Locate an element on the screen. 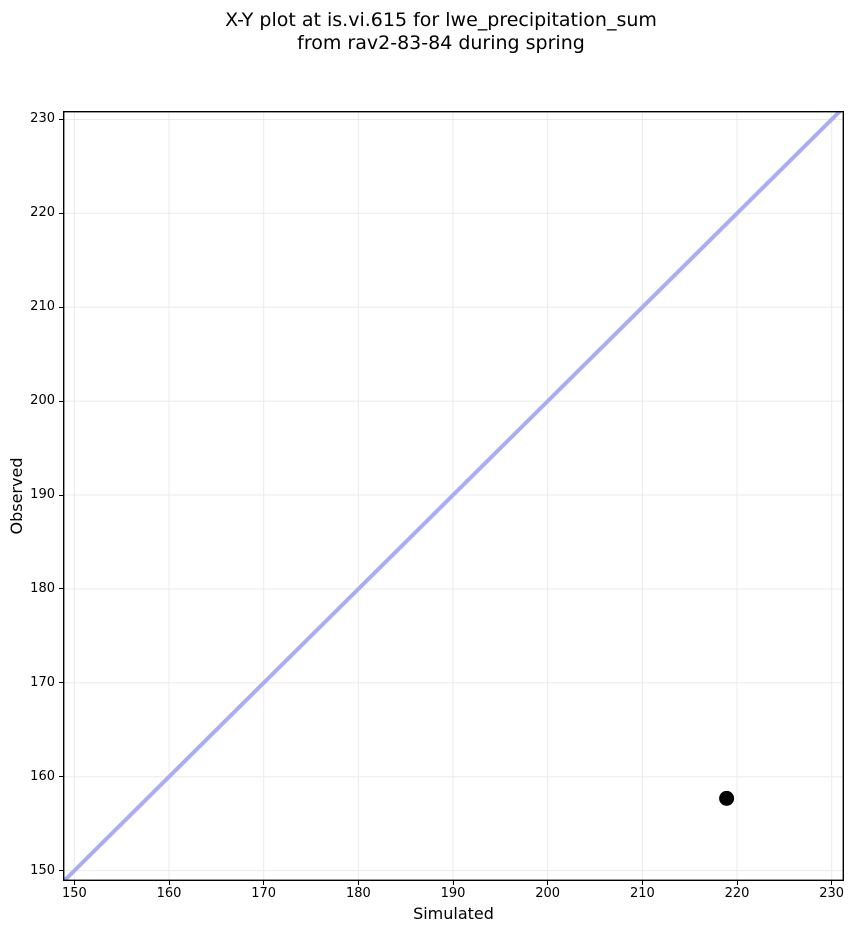 The image size is (856, 934). y-tick-label: 180 is located at coordinates (42, 588).